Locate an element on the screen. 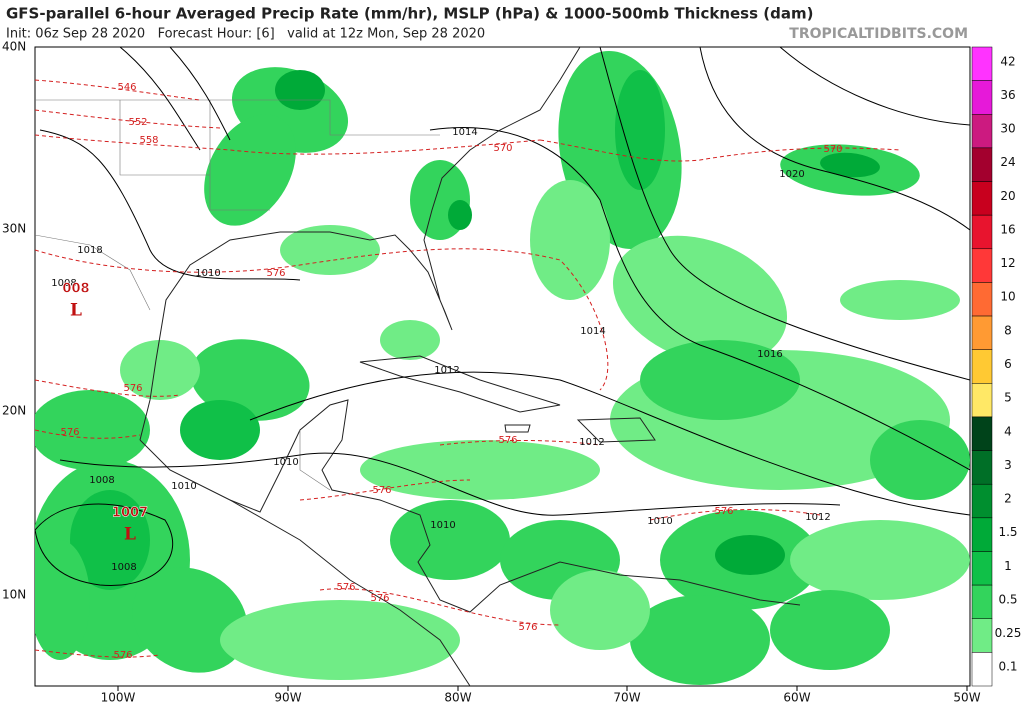  longitude-label: 100W is located at coordinates (118, 698).